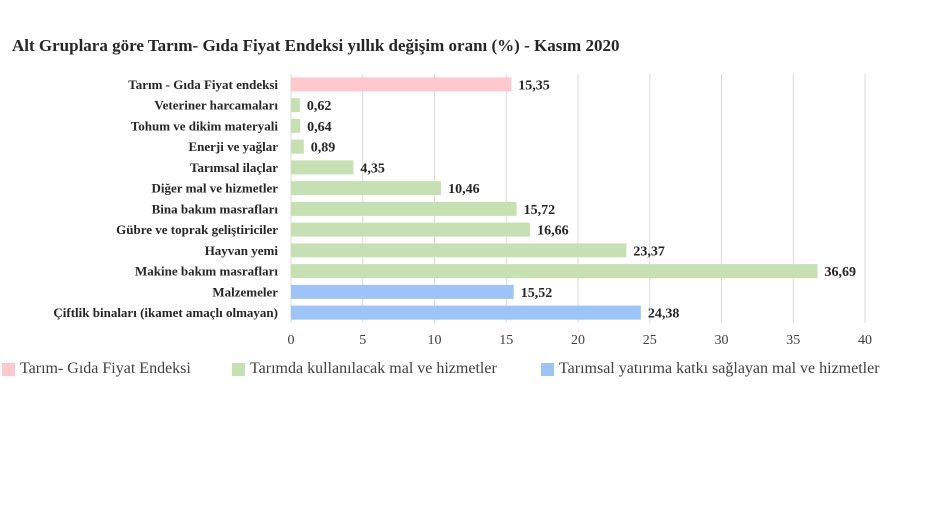  What do you see at coordinates (165, 312) in the screenshot?
I see `category-label: Çiftlik binaları (ikamet amaçlı olmayan)` at bounding box center [165, 312].